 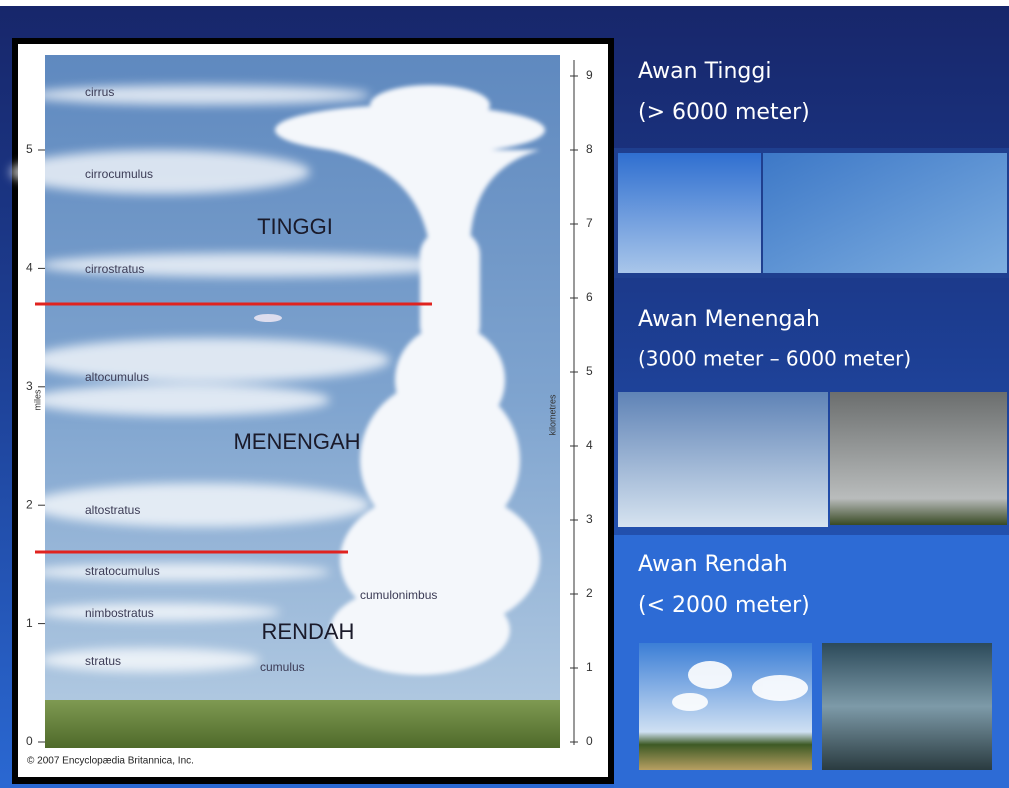 I want to click on cloud-label: cumulonimbus, so click(x=398, y=595).